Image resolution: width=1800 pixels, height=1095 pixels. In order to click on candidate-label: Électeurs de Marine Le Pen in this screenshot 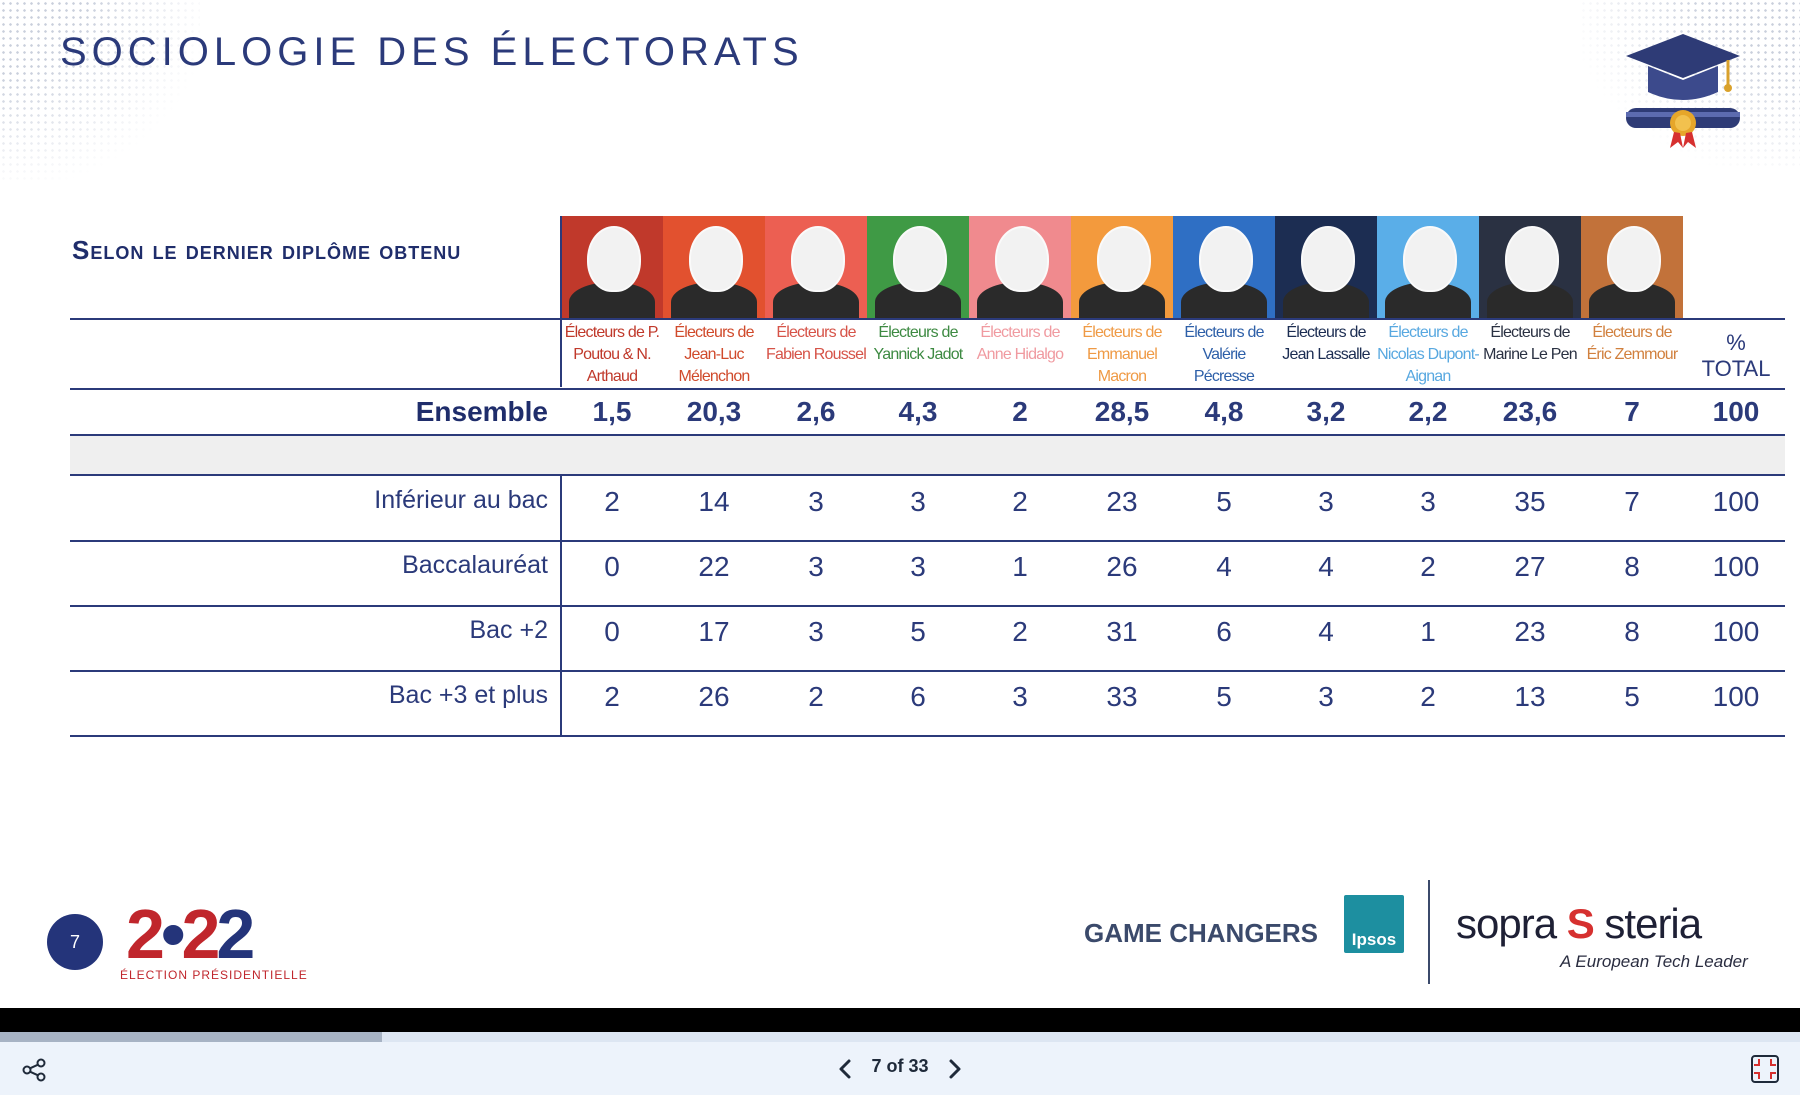, I will do `click(1530, 343)`.